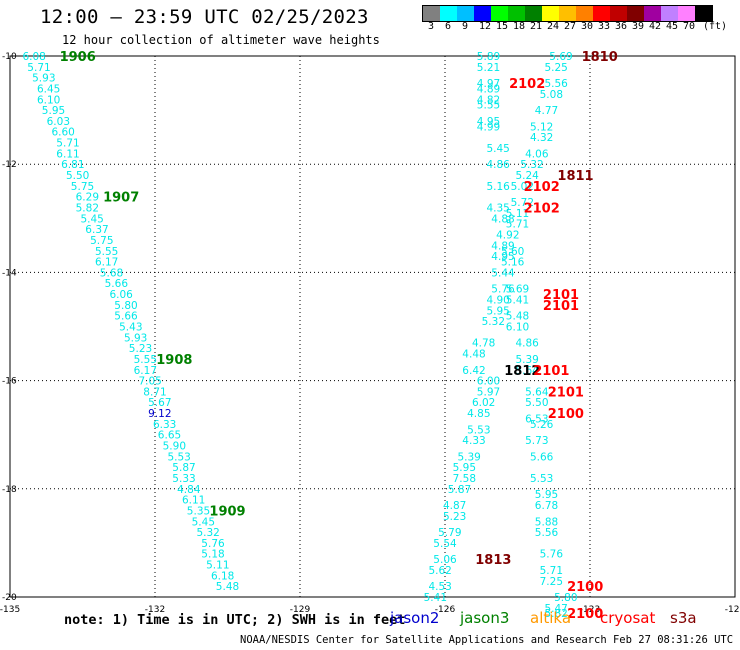 The height and width of the screenshot is (650, 740). I want to click on data-point-label: 5.48, so click(517, 317).